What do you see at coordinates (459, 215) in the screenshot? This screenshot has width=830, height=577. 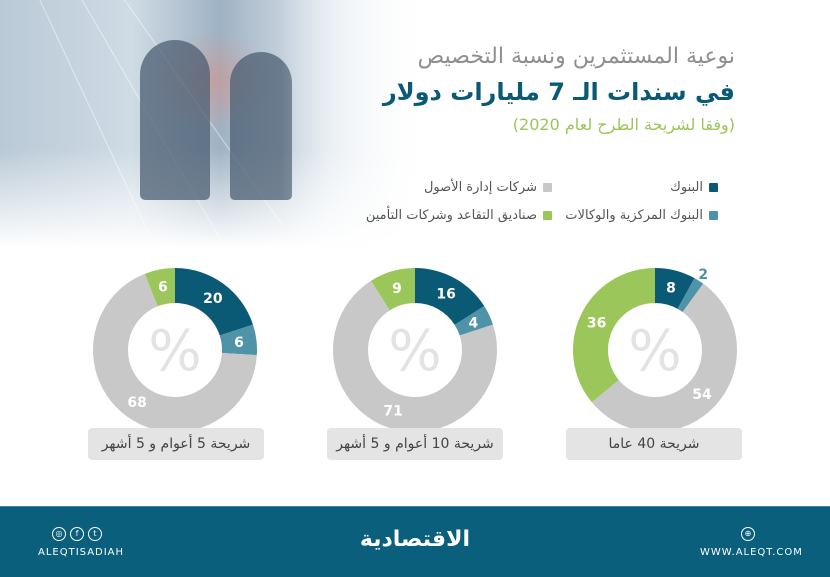 I see `legend-item-pension-insurance: صناديق التقاعد وشركات التأمين` at bounding box center [459, 215].